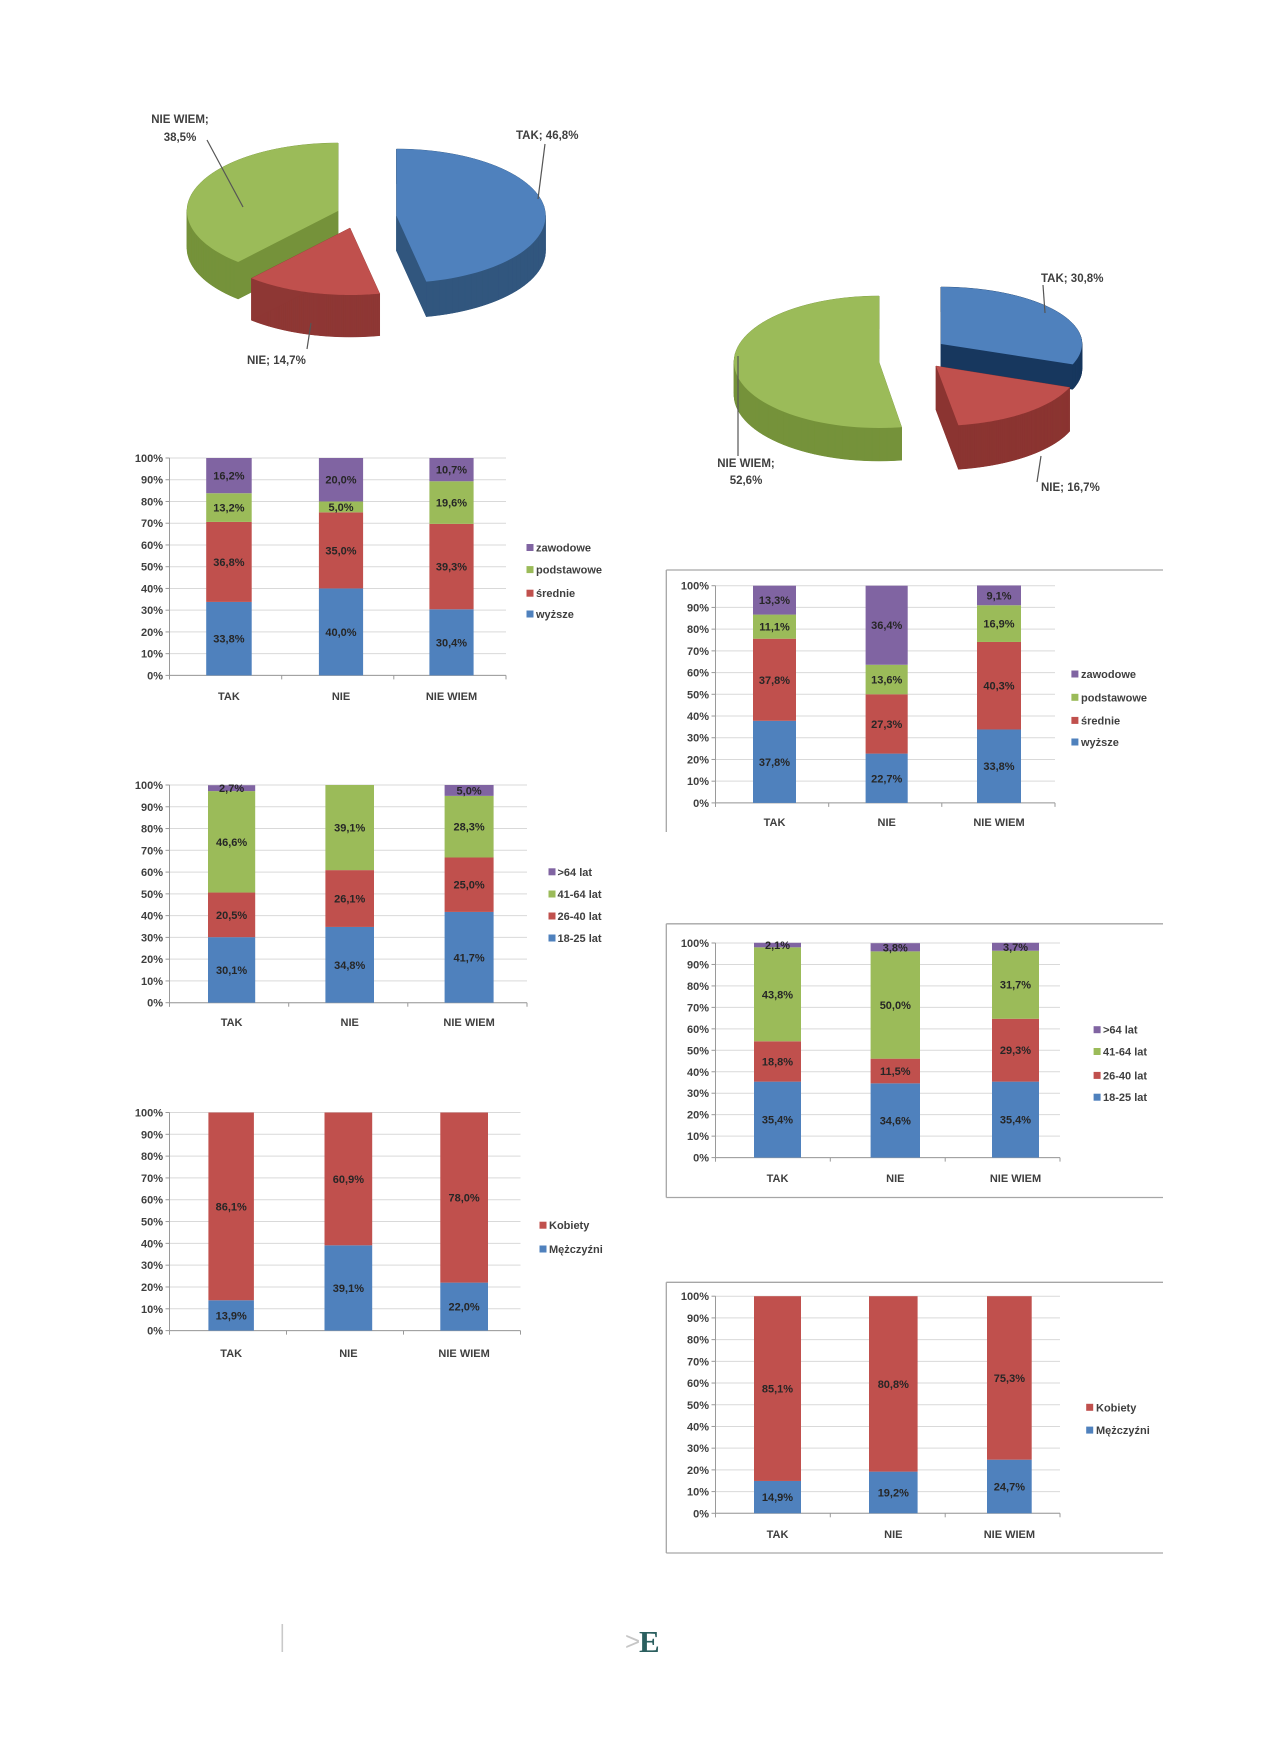 The height and width of the screenshot is (1739, 1269). Describe the element at coordinates (998, 687) in the screenshot. I see `svg-text: 40,3%` at that location.